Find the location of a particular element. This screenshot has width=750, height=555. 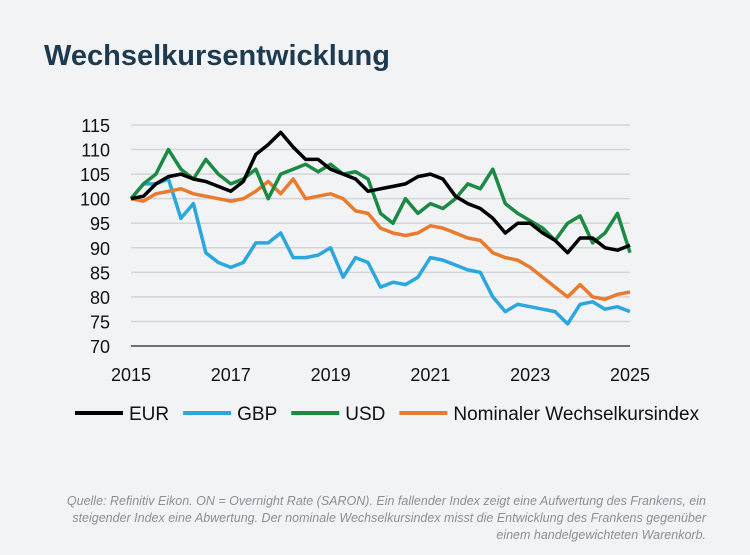

x-tick-label: 2019 is located at coordinates (331, 375).